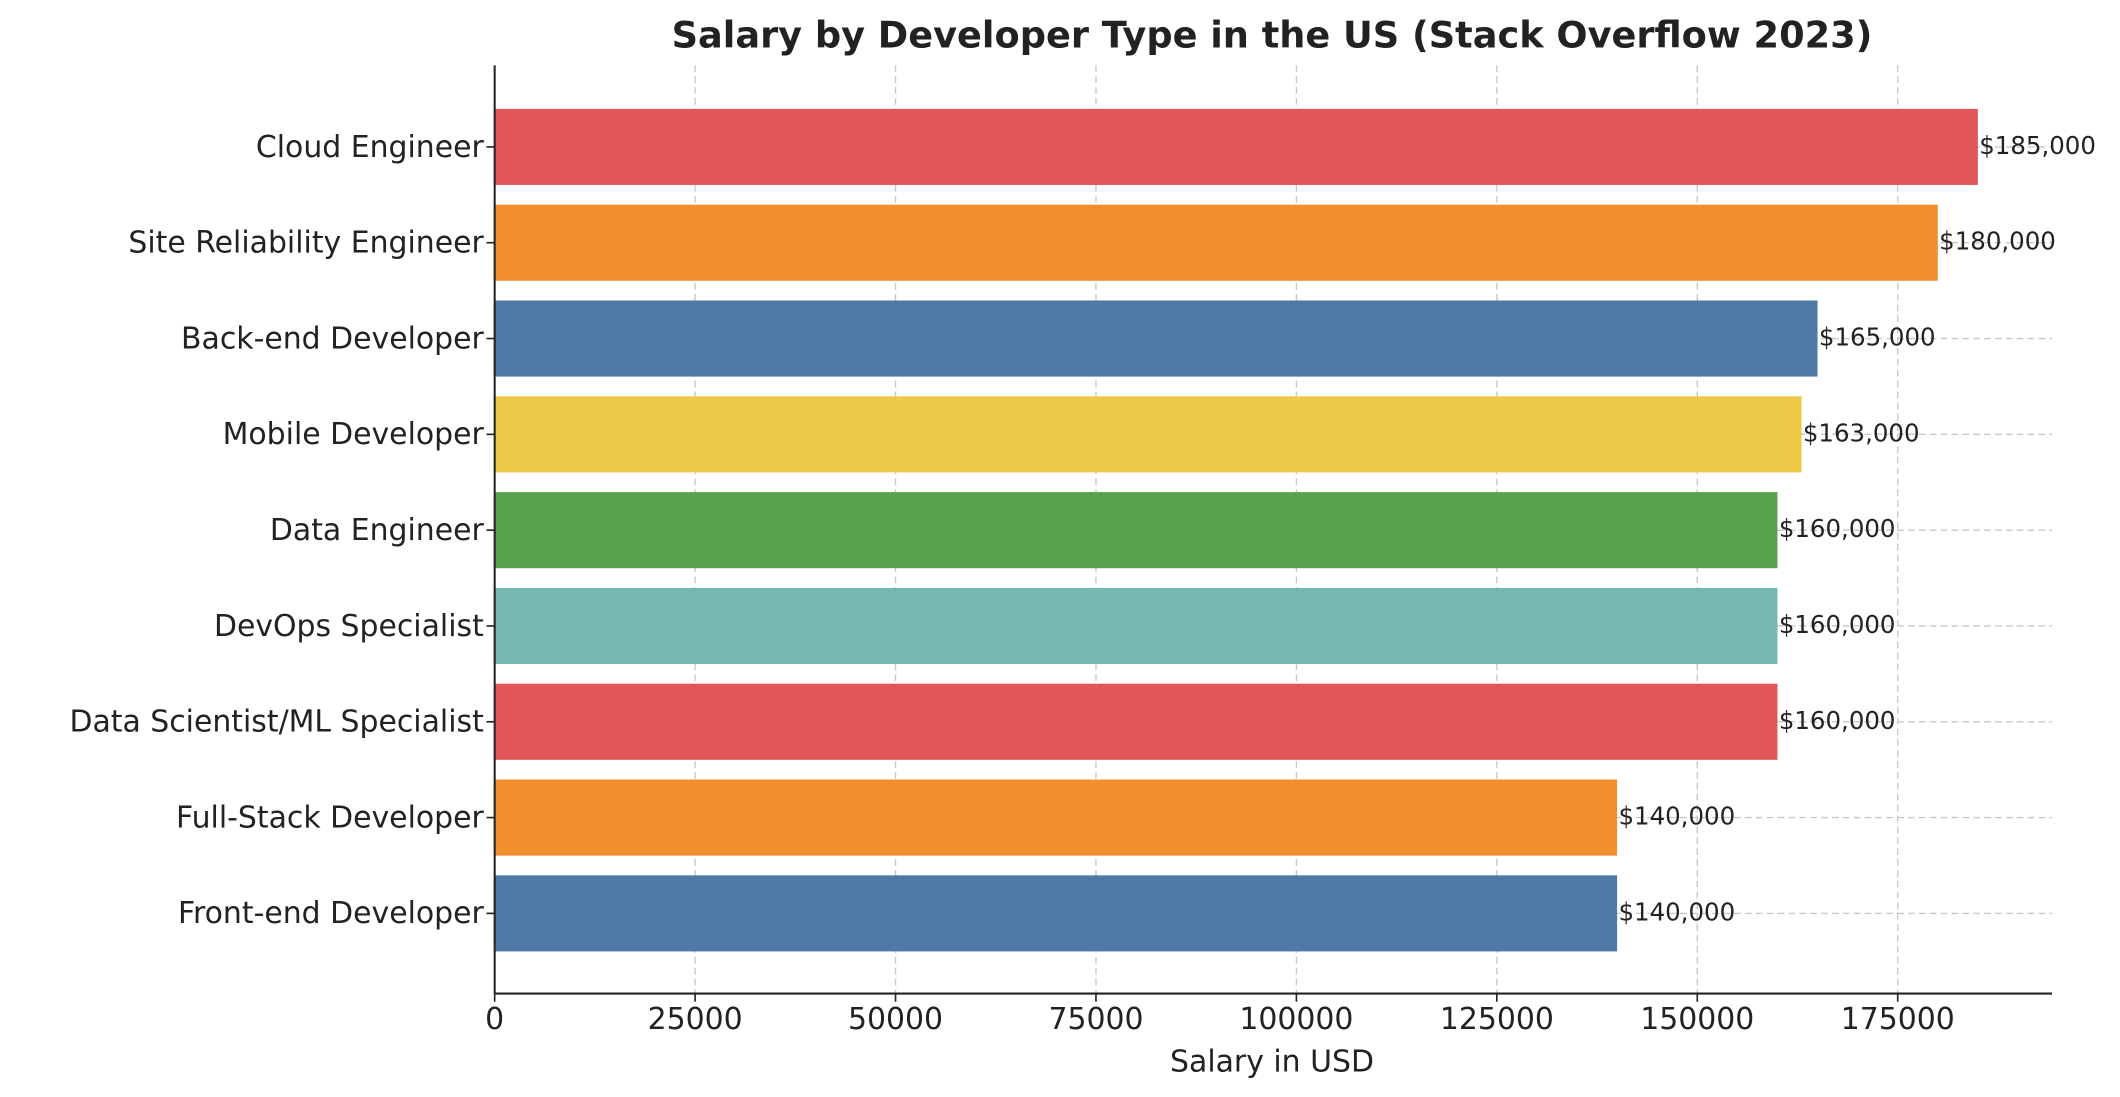  What do you see at coordinates (370, 147) in the screenshot?
I see `y-tick-label: Cloud Engineer` at bounding box center [370, 147].